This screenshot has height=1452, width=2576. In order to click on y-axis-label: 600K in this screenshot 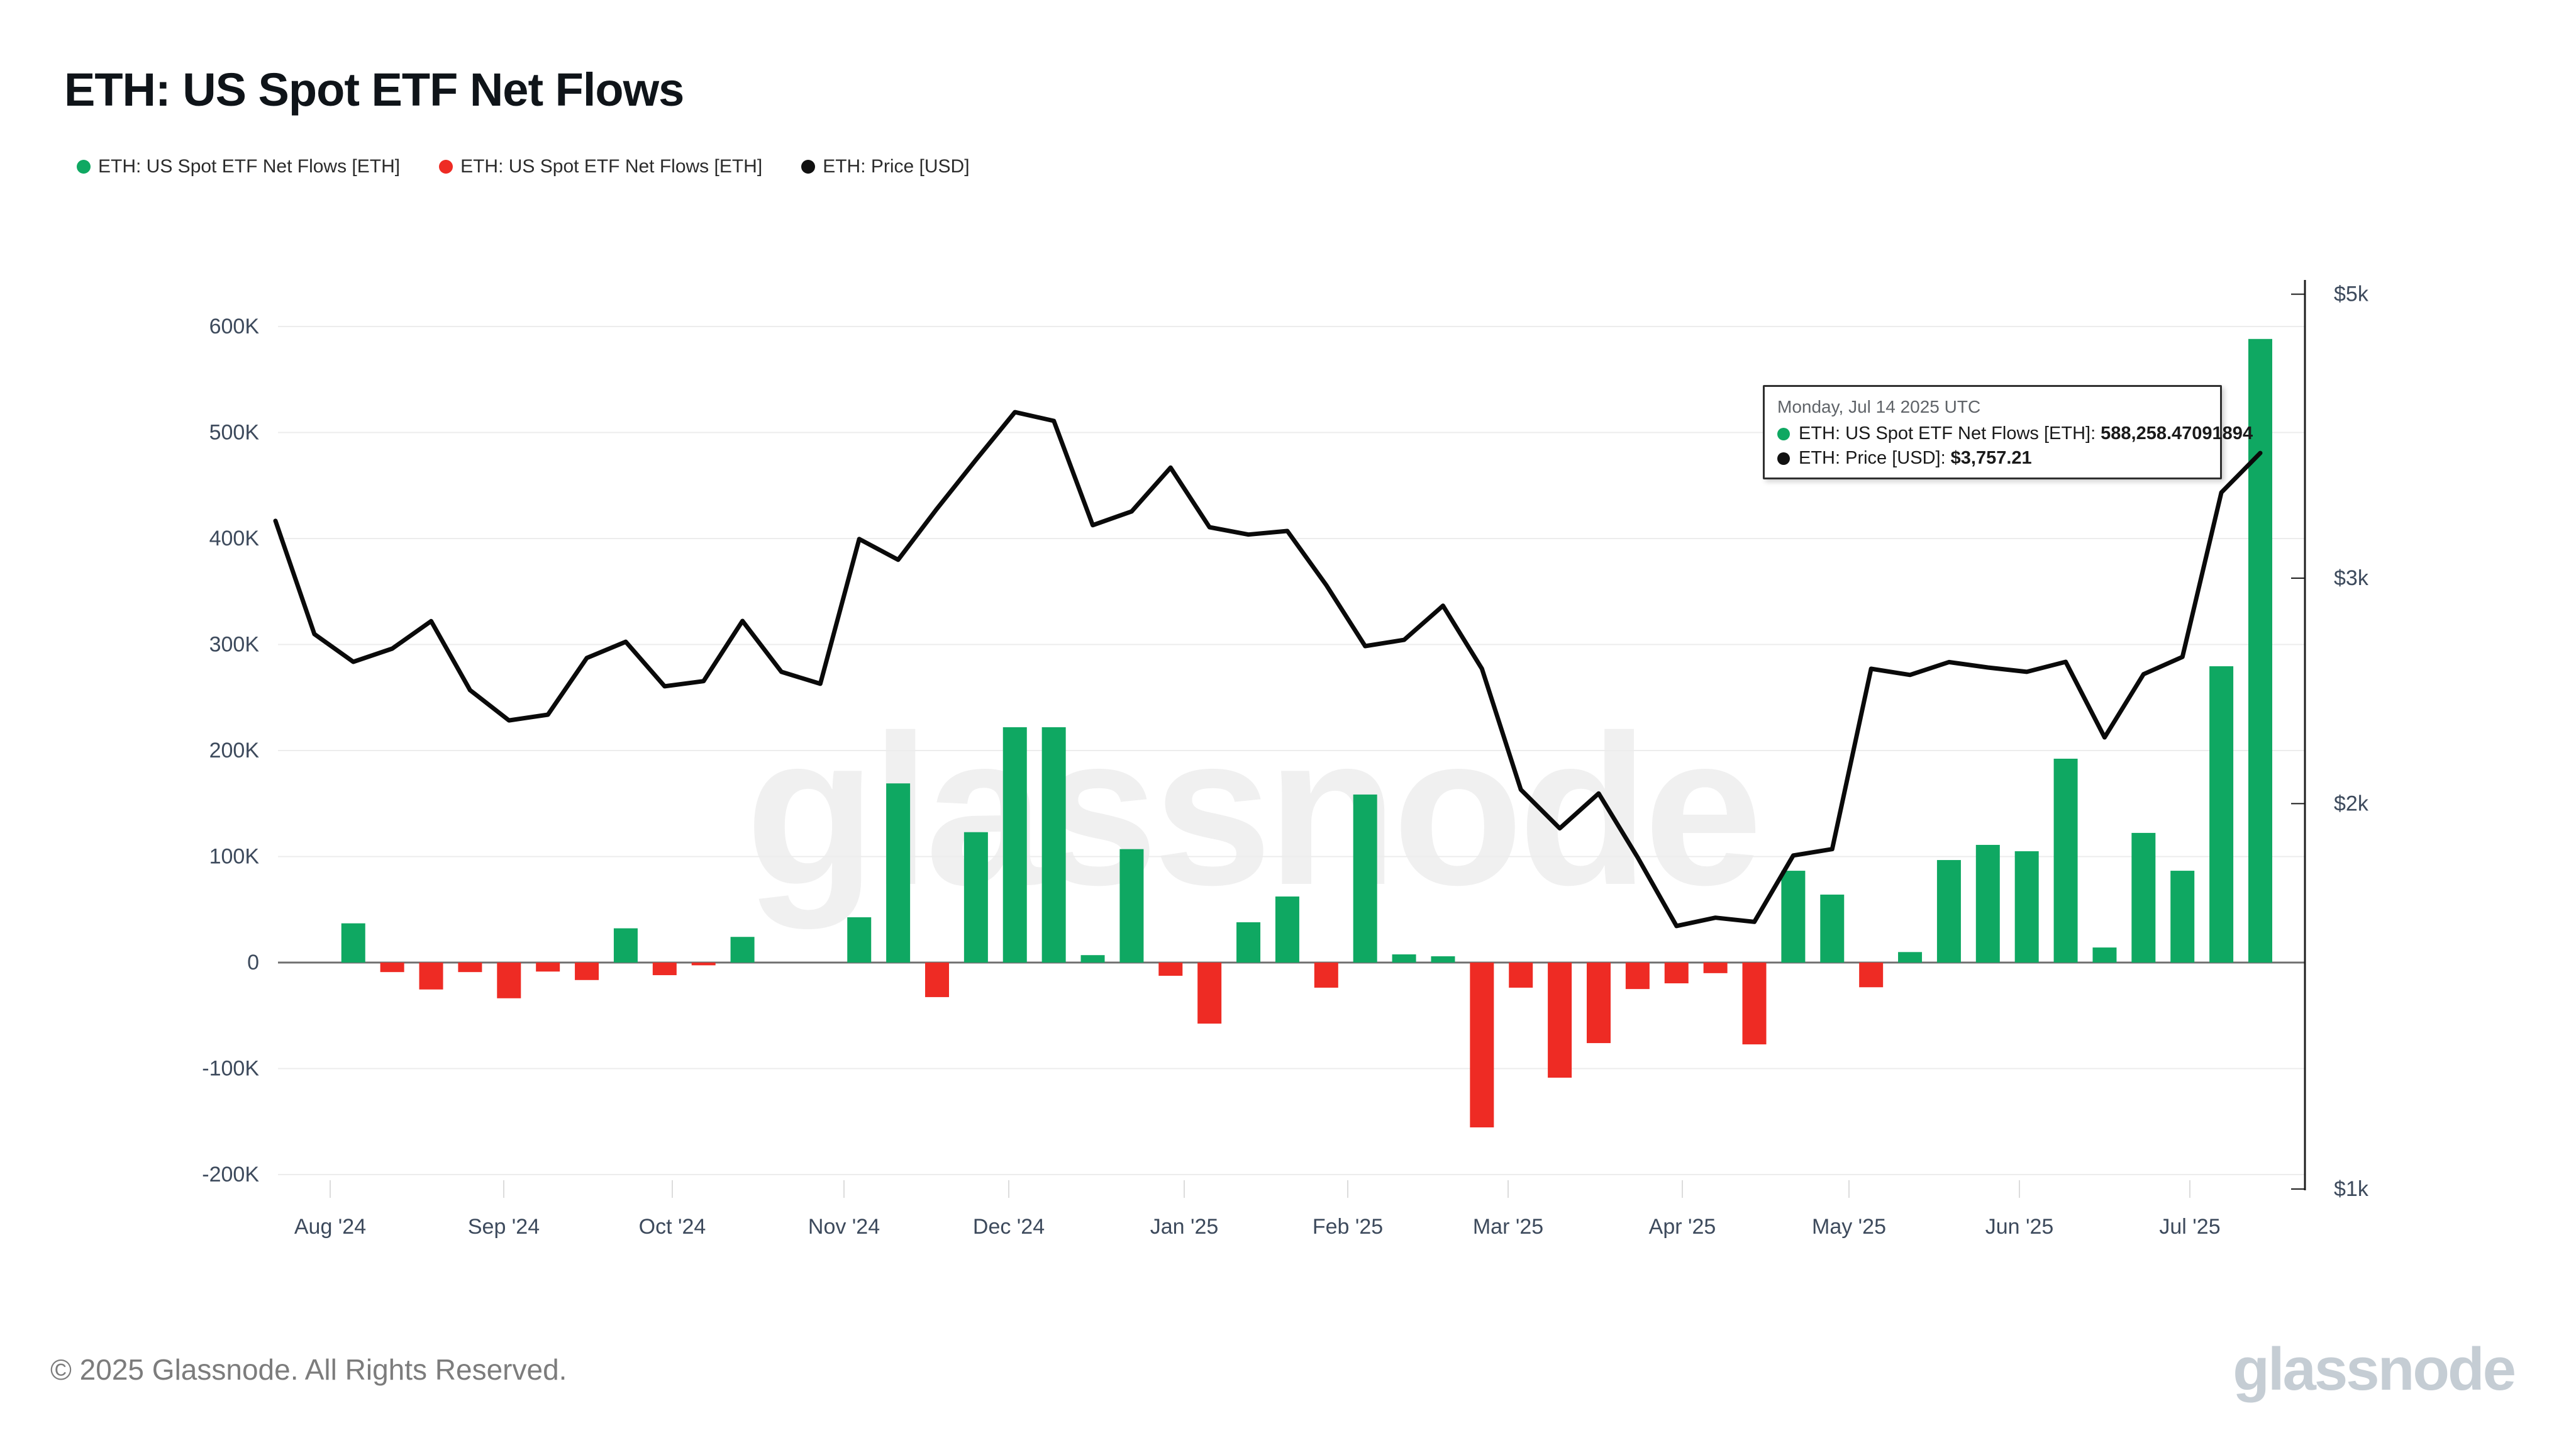, I will do `click(234, 327)`.